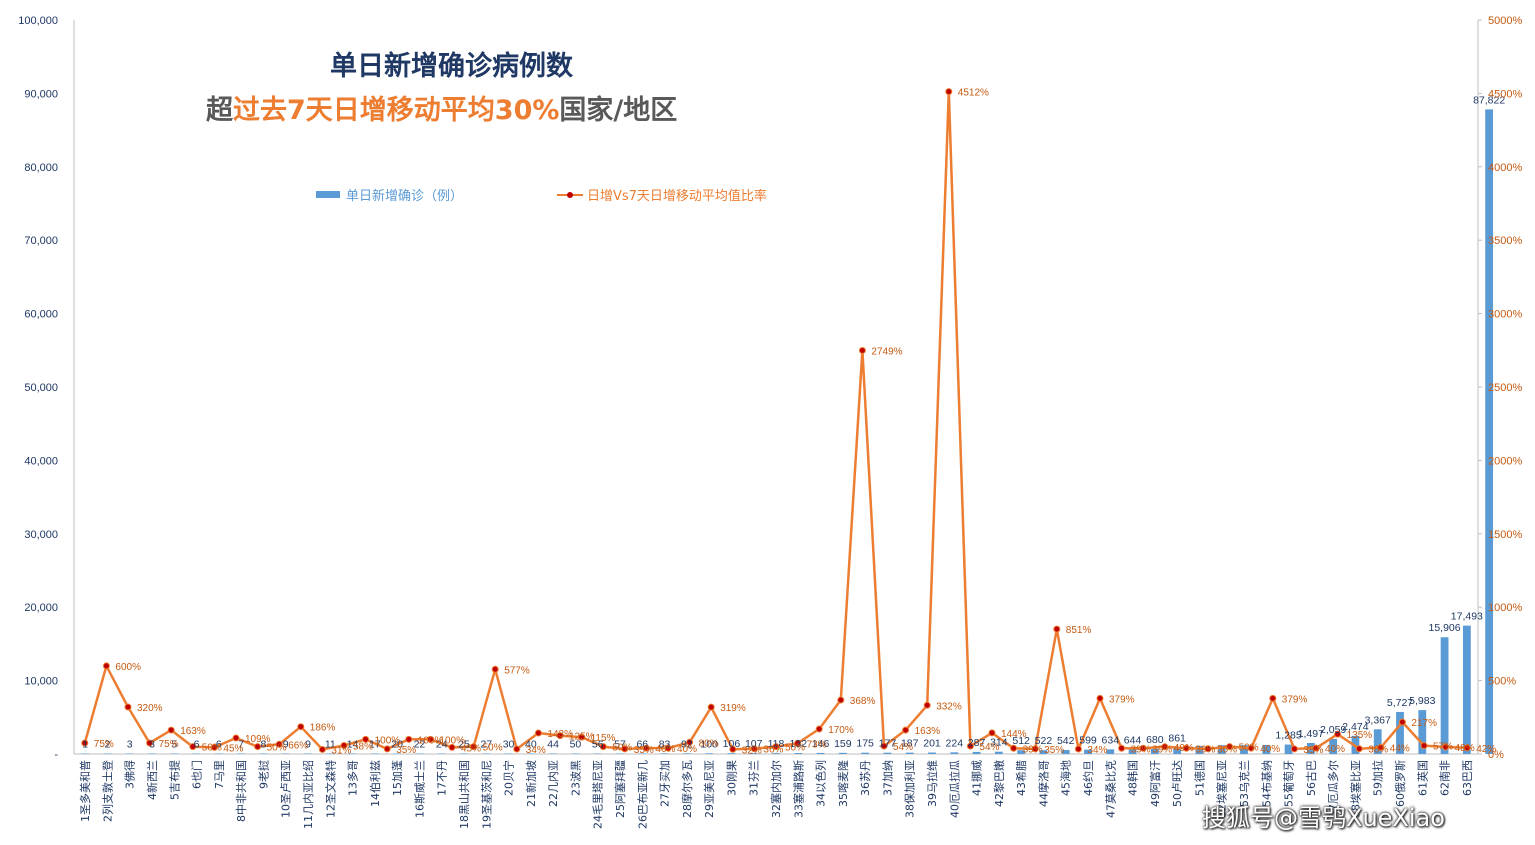  I want to click on line-data-label: 54%, so click(989, 747).